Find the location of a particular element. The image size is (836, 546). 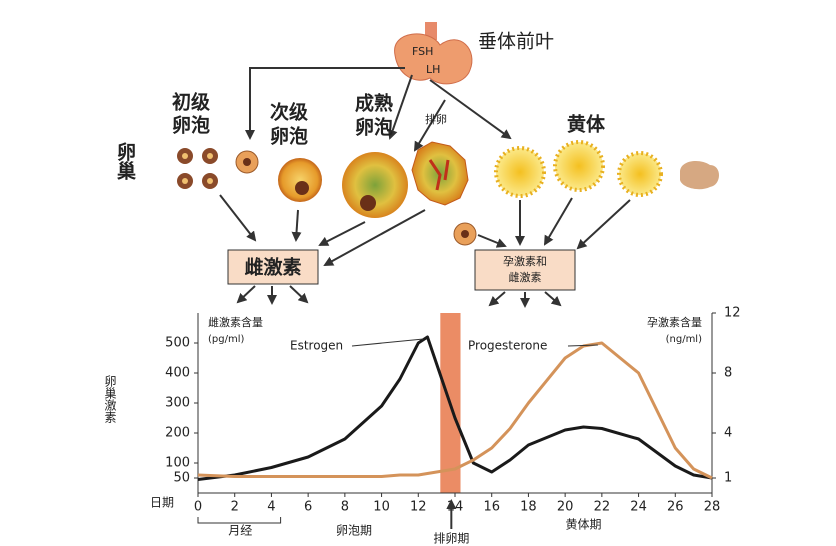

y2-tick-label: 12 is located at coordinates (732, 313).